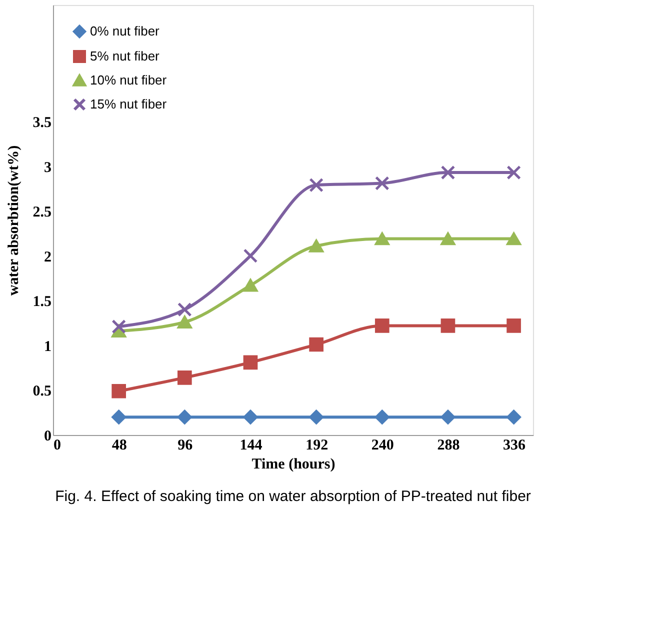 The height and width of the screenshot is (619, 652). Describe the element at coordinates (317, 446) in the screenshot. I see `x-tick-label: 192` at that location.